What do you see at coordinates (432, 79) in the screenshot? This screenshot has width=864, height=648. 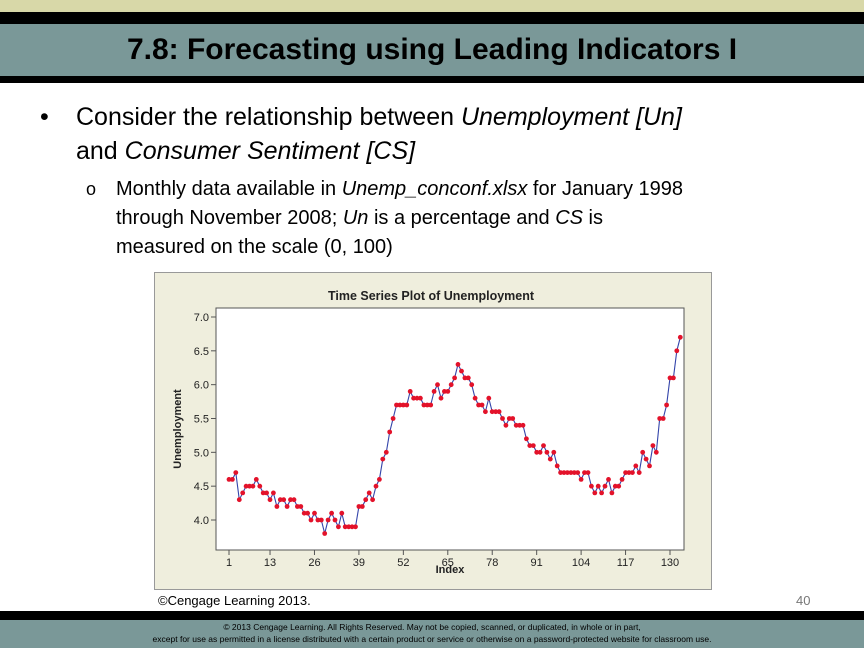 I see `title-rule` at bounding box center [432, 79].